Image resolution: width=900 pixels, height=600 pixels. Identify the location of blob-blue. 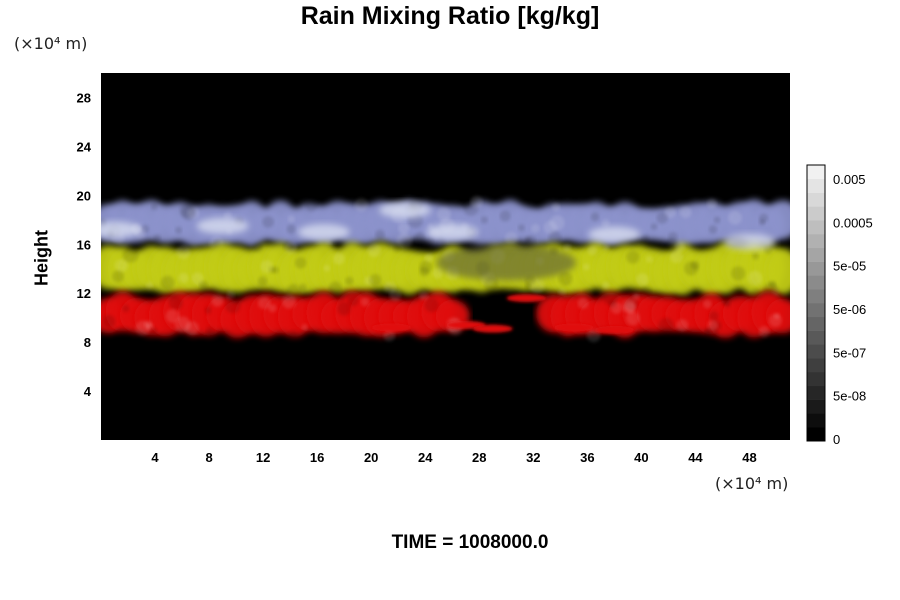
(777, 219).